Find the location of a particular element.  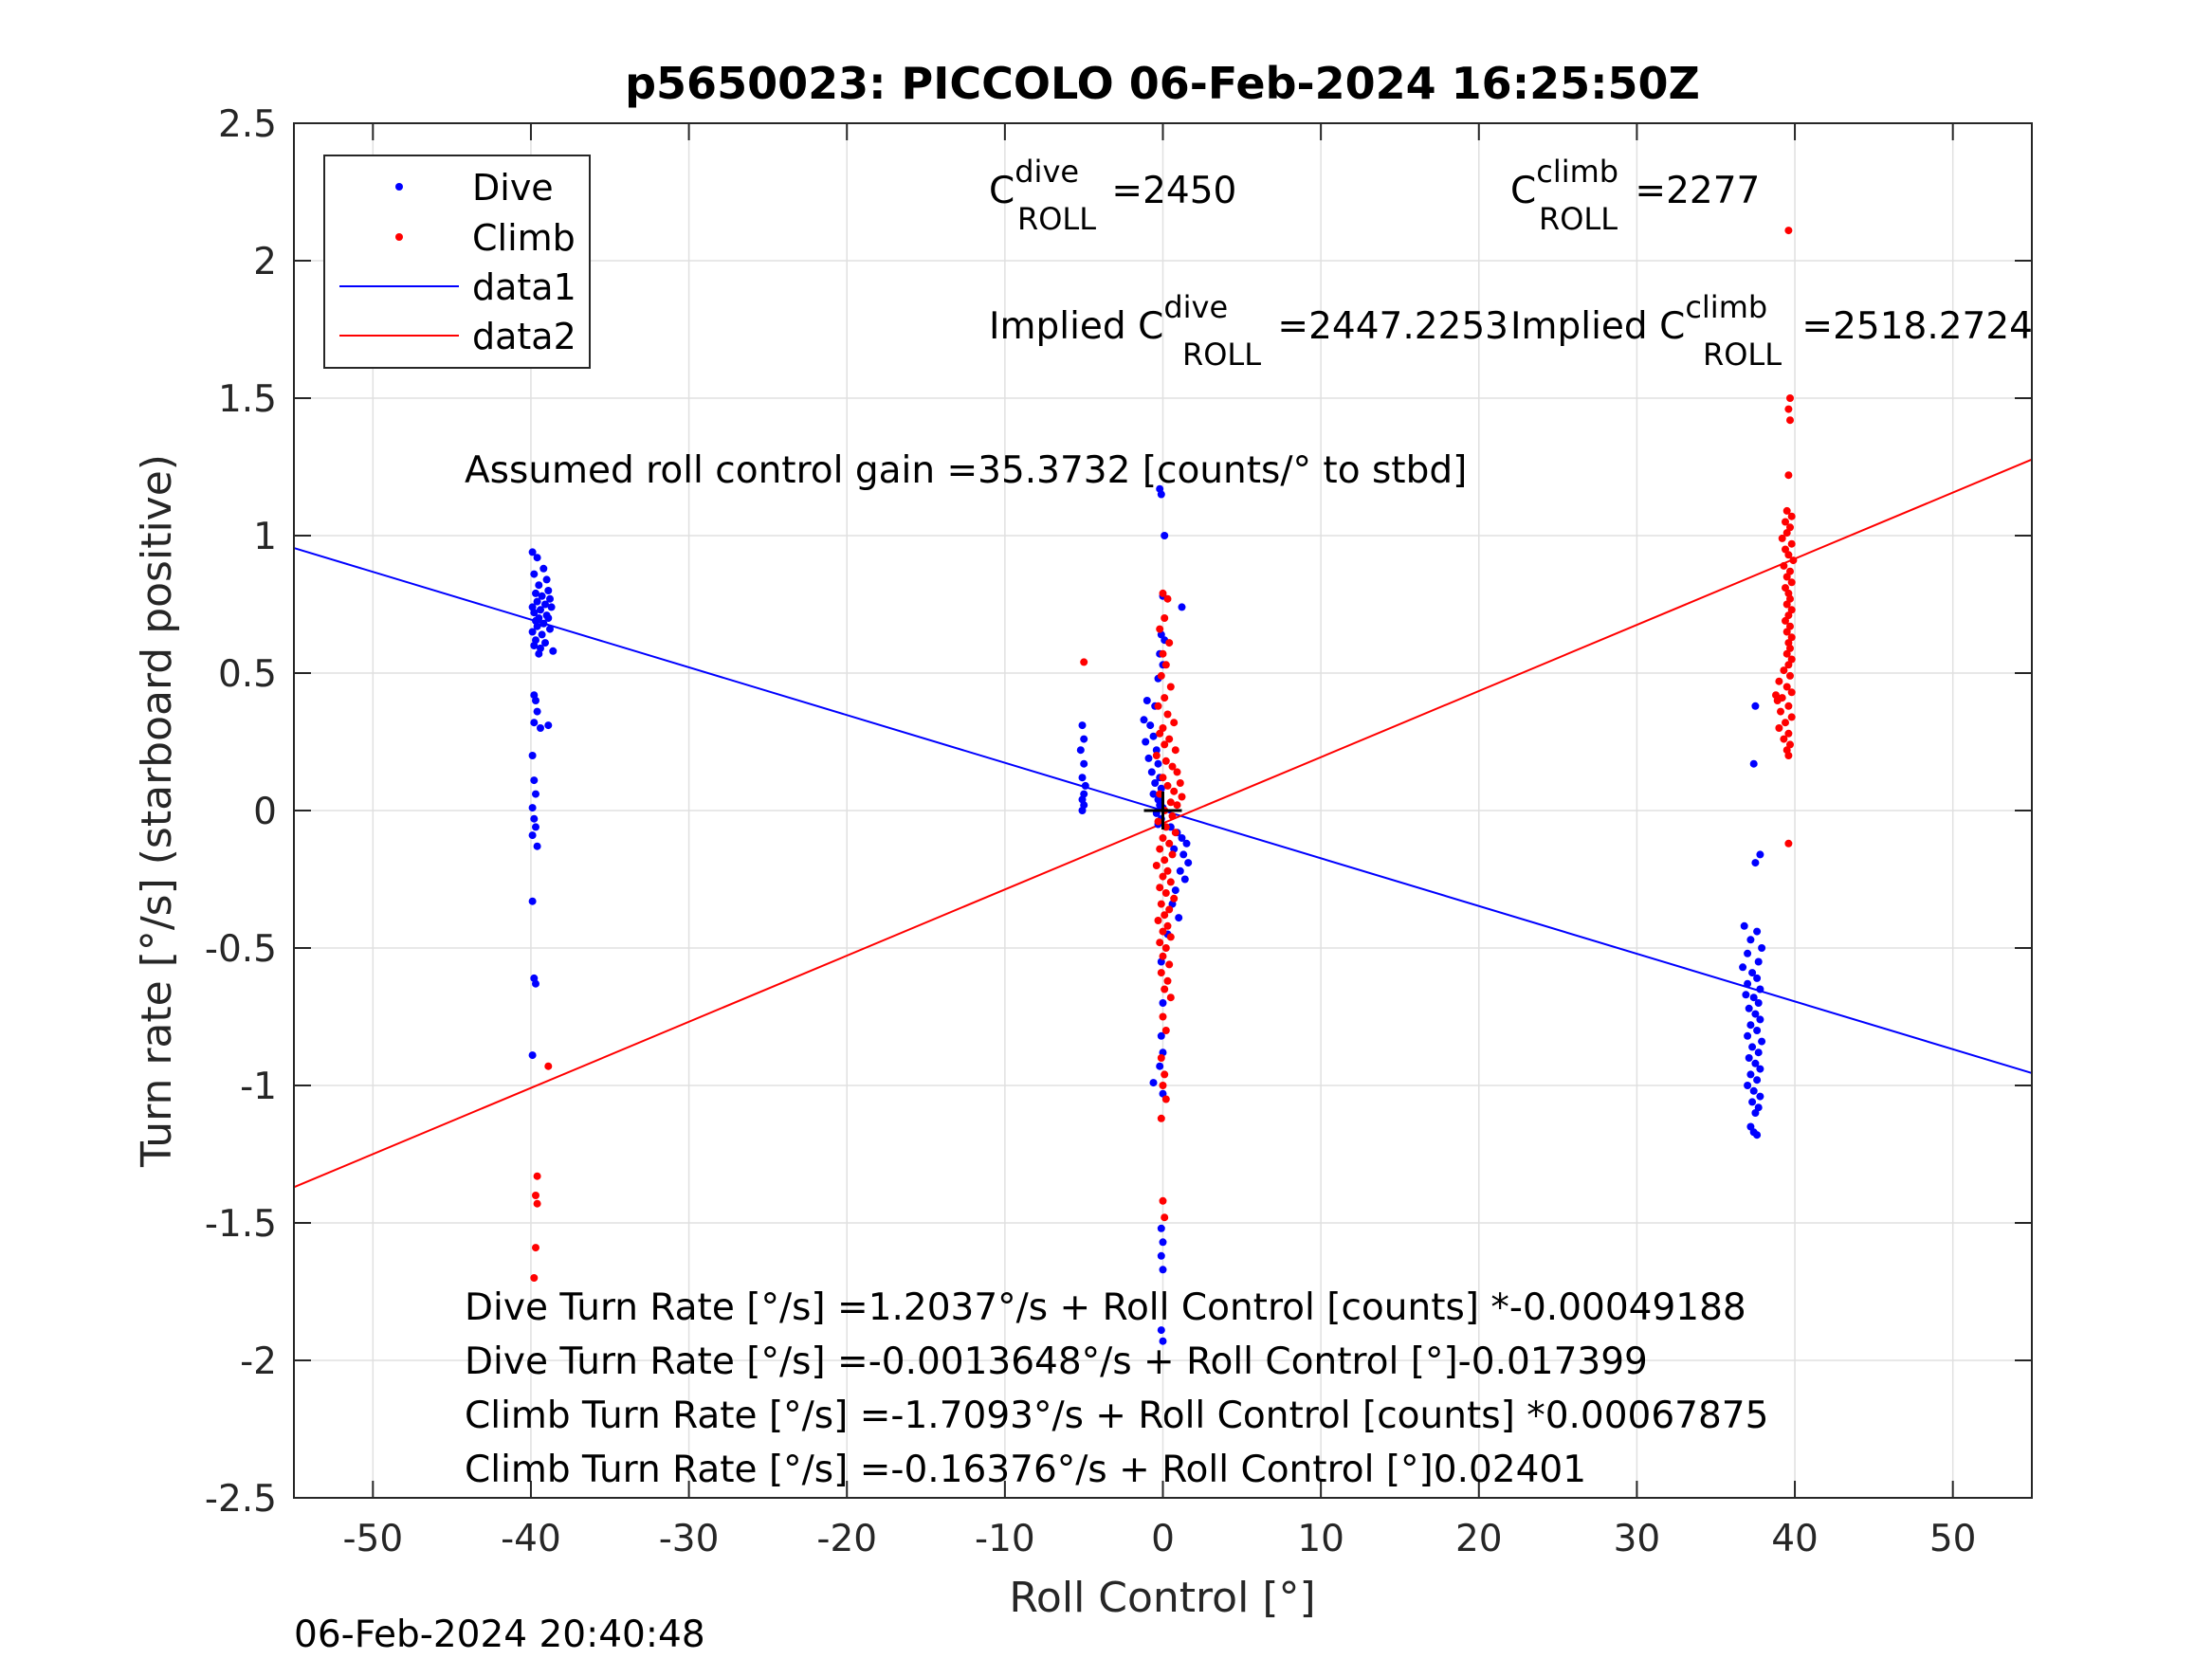

x-tick-label: -20 is located at coordinates (846, 1539).